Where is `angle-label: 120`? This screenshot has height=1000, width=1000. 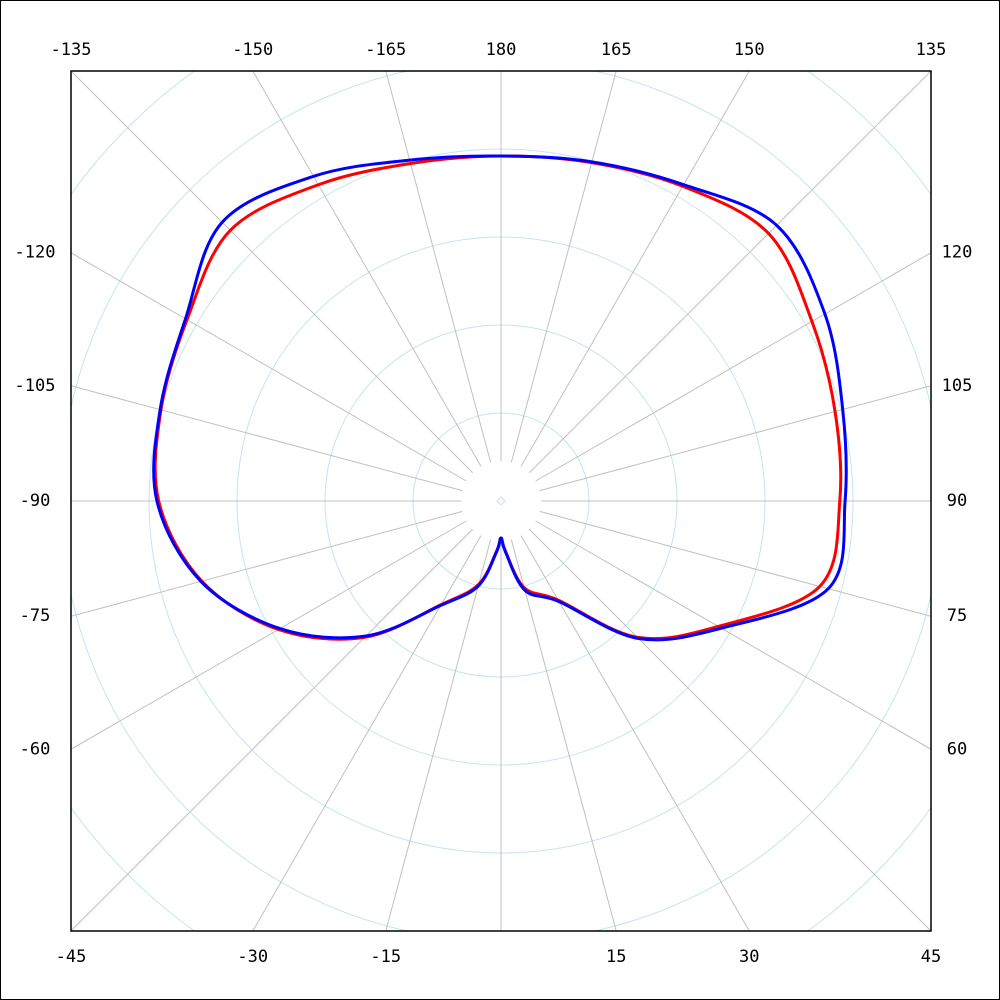 angle-label: 120 is located at coordinates (957, 253).